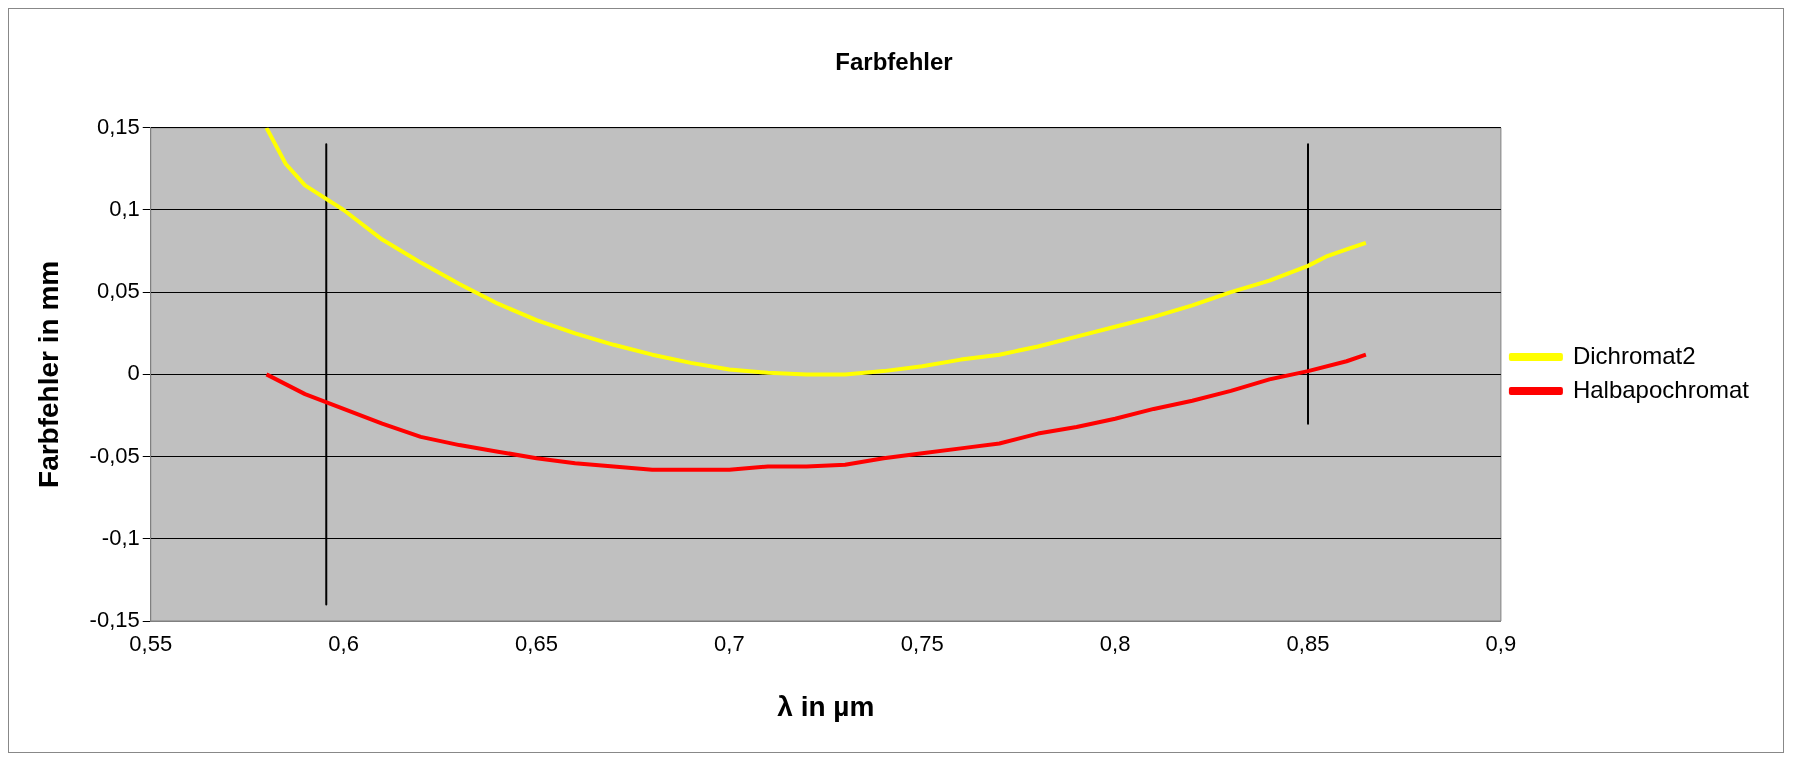 This screenshot has width=1796, height=765. What do you see at coordinates (48, 374) in the screenshot?
I see `y-axis-title: Farbfehler in mm` at bounding box center [48, 374].